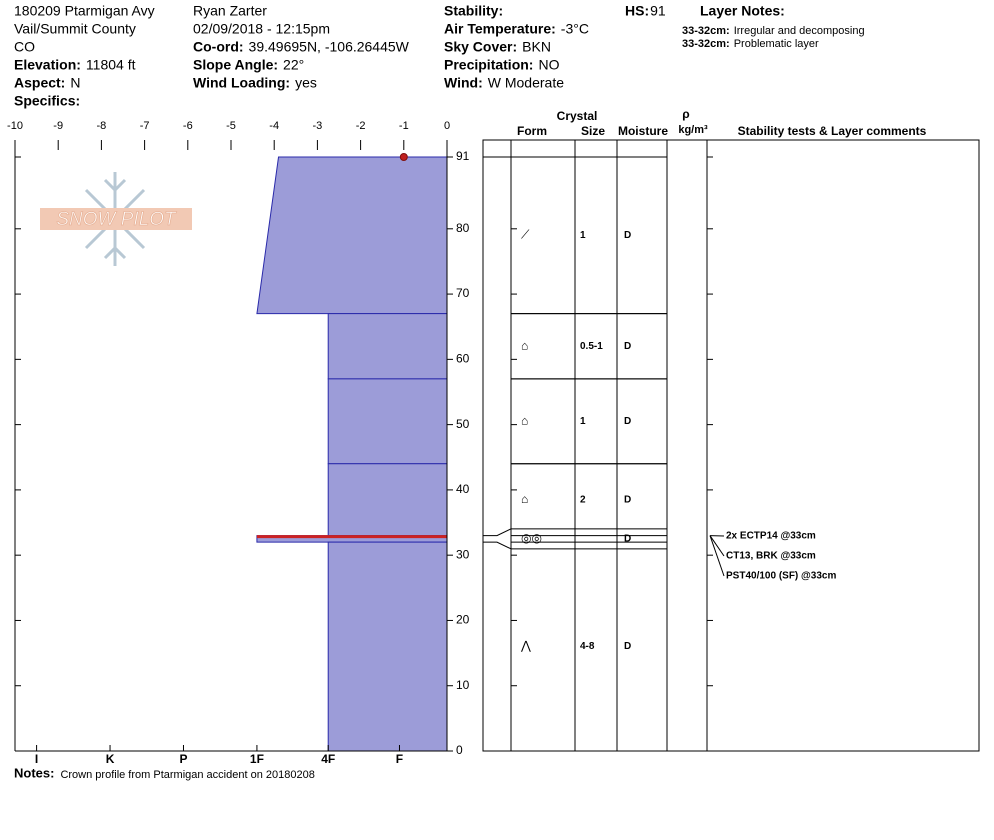 The height and width of the screenshot is (840, 994). I want to click on header-text: Vail/Summit County, so click(75, 29).